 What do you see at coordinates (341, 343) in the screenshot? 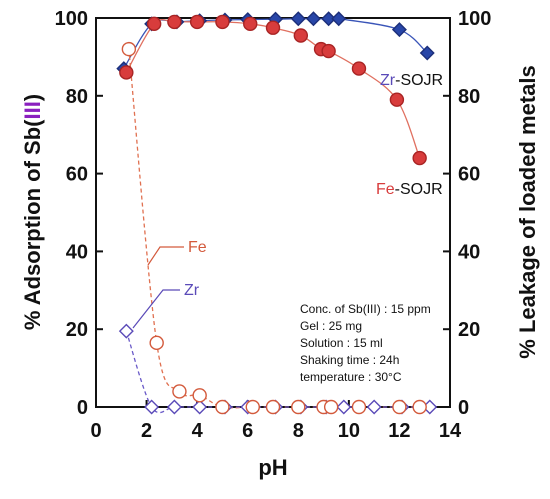
I see `info-line: Solution : 15 ml` at bounding box center [341, 343].